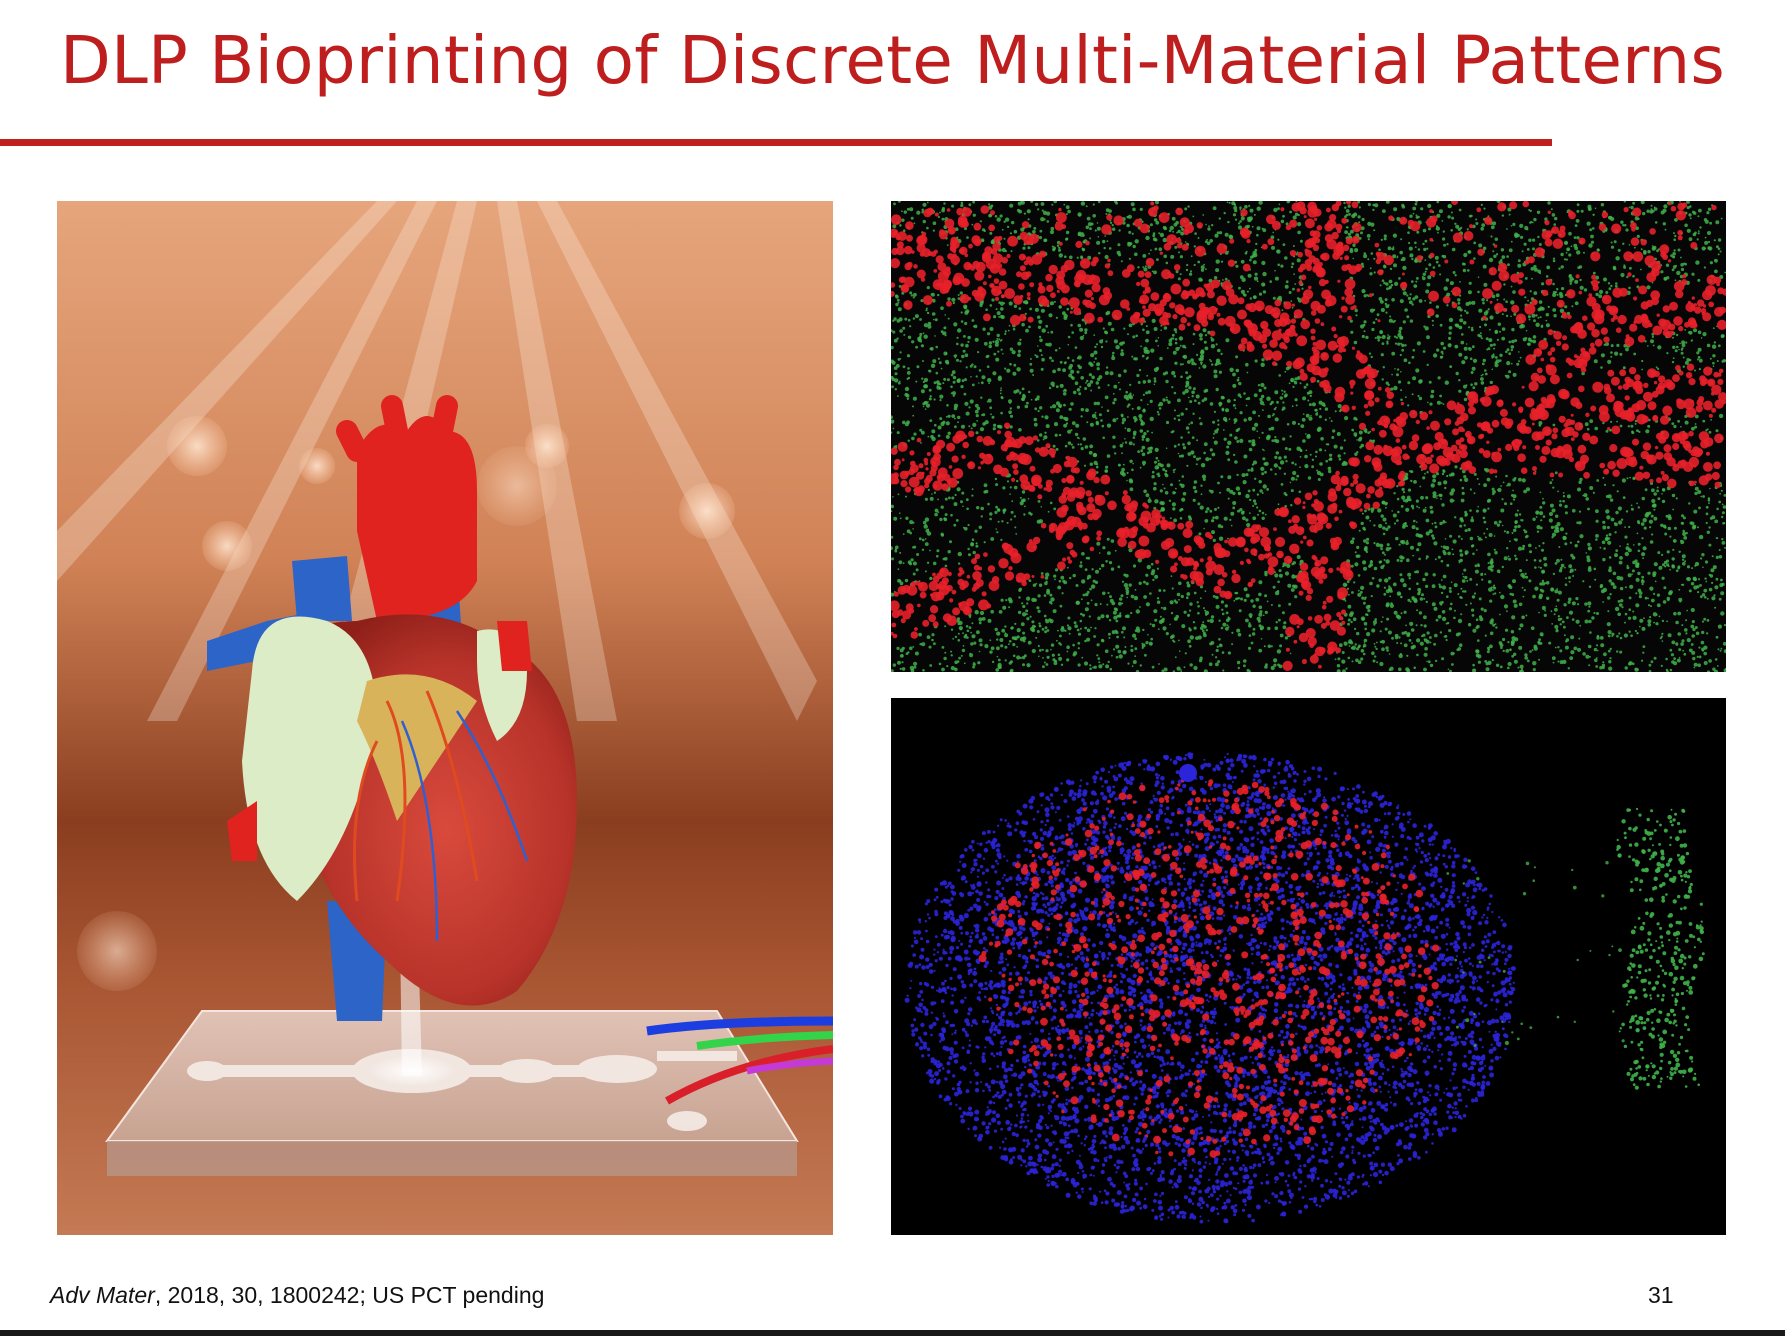  I want to click on citation-journal: Adv Mater, so click(102, 1295).